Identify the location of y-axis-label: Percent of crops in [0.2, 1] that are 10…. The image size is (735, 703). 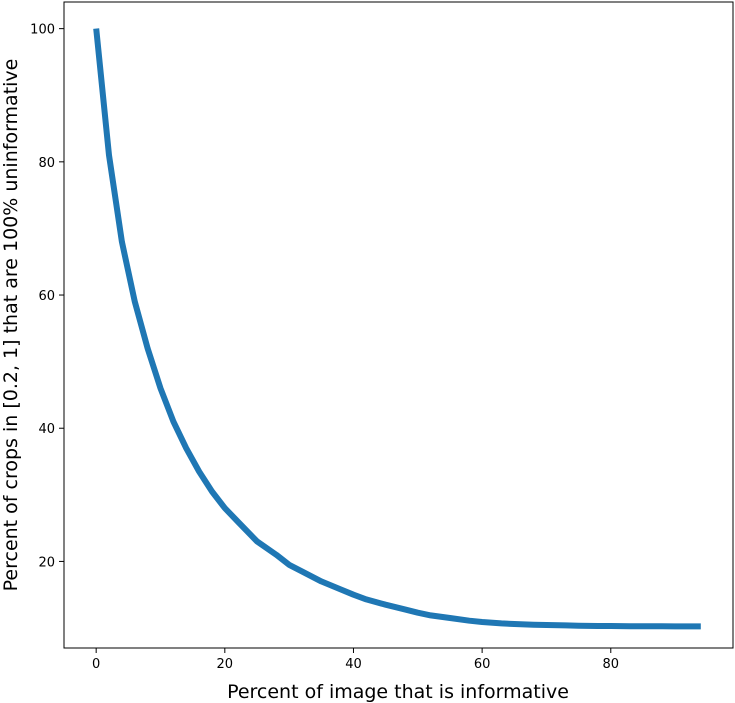
(11, 325).